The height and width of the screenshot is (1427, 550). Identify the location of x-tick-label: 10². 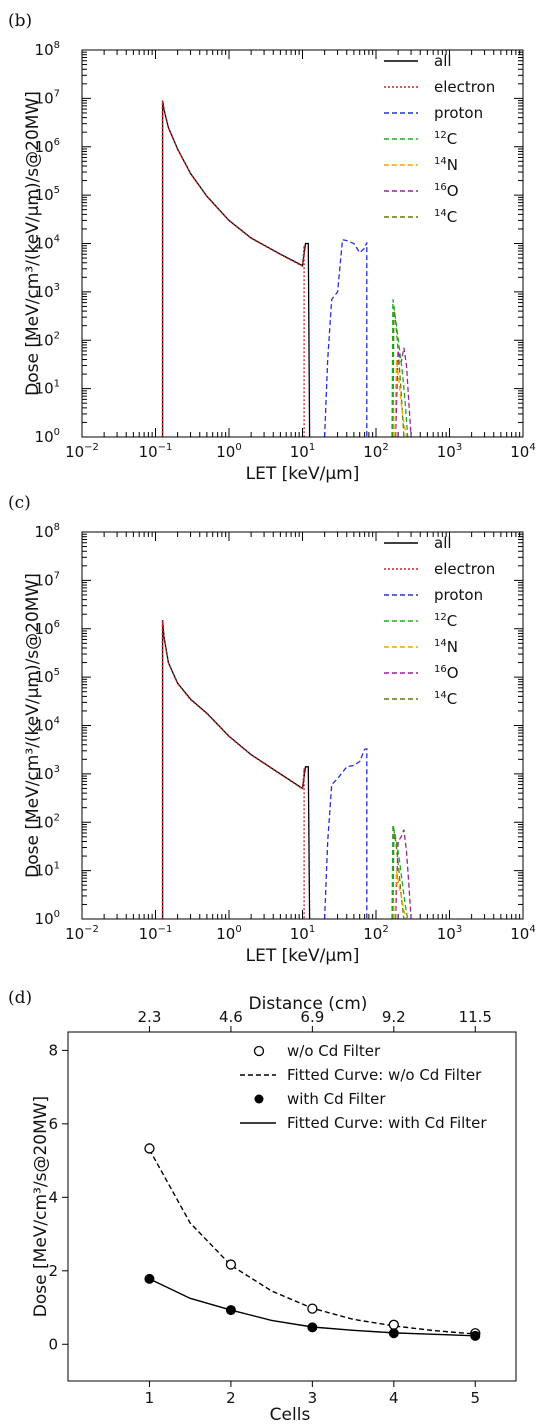
(375, 933).